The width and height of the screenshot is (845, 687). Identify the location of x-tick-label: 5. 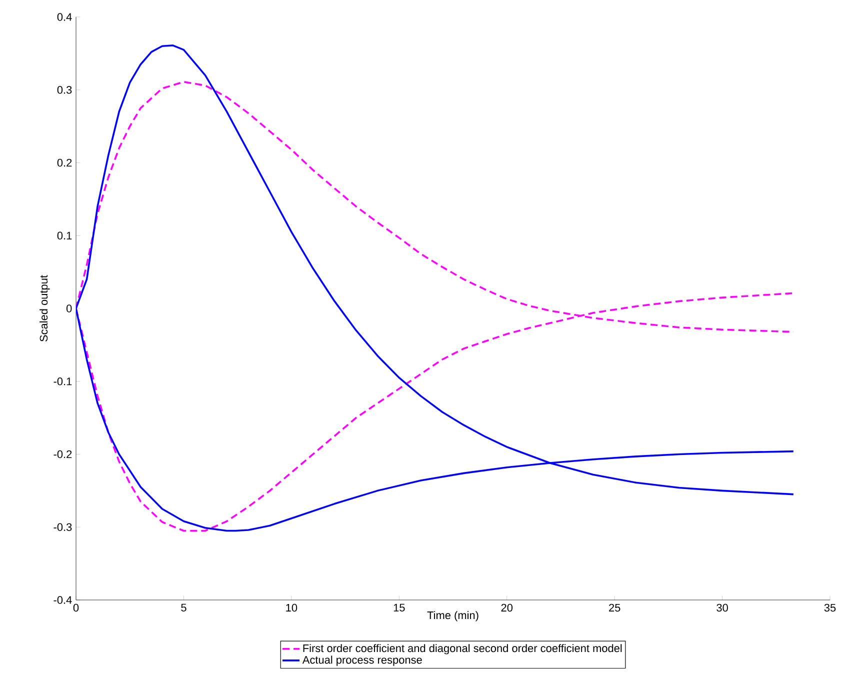
(183, 608).